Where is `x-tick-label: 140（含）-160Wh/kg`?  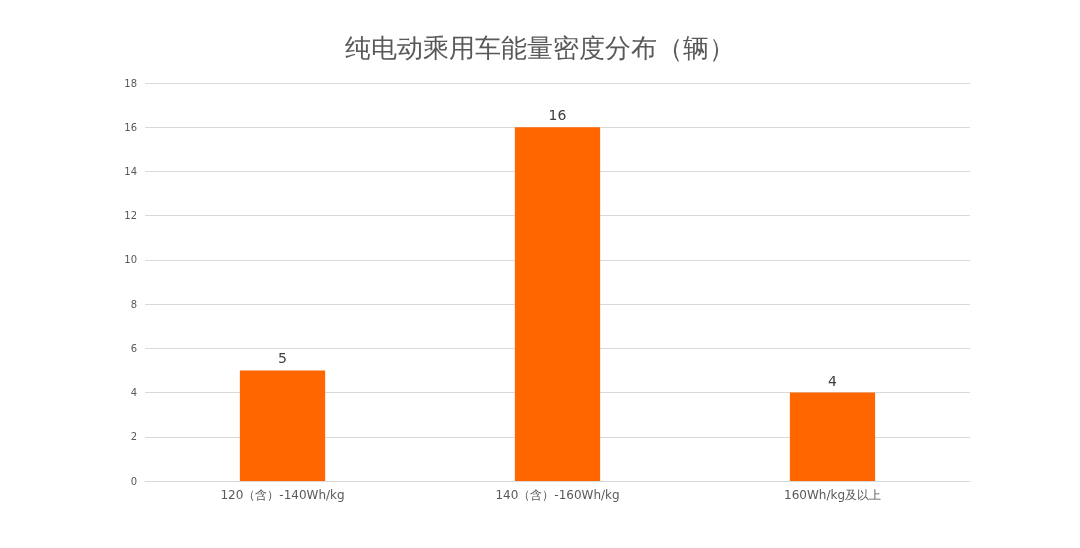
x-tick-label: 140（含）-160Wh/kg is located at coordinates (557, 495).